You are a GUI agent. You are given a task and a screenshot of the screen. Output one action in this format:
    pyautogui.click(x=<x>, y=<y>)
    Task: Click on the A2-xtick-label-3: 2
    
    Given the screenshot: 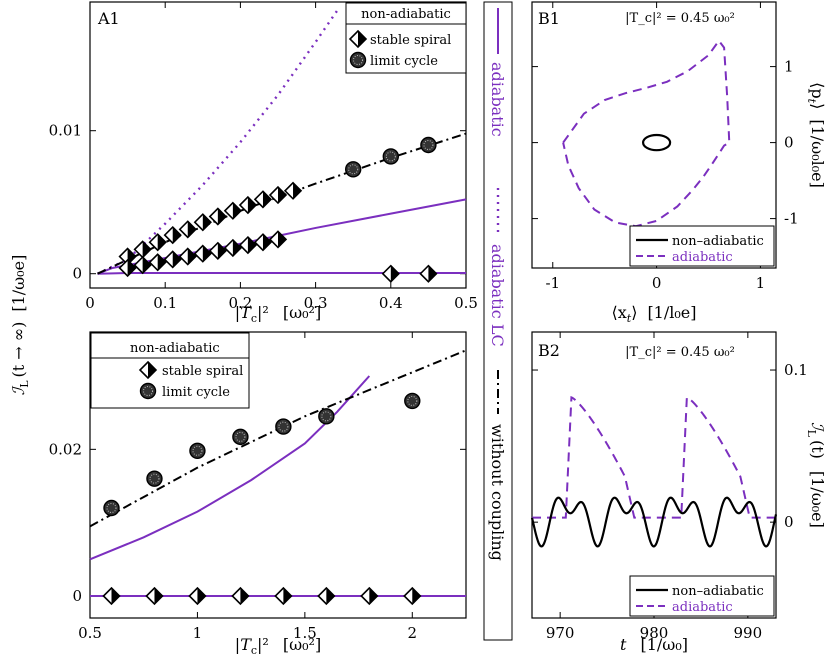 What is the action you would take?
    pyautogui.click(x=413, y=633)
    